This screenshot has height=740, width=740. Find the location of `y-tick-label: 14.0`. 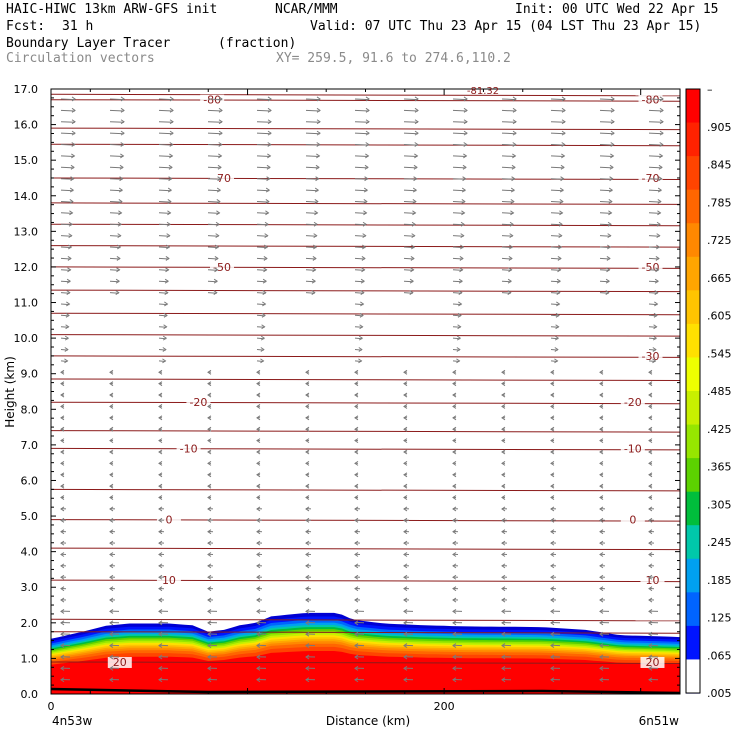

y-tick-label: 14.0 is located at coordinates (26, 196).